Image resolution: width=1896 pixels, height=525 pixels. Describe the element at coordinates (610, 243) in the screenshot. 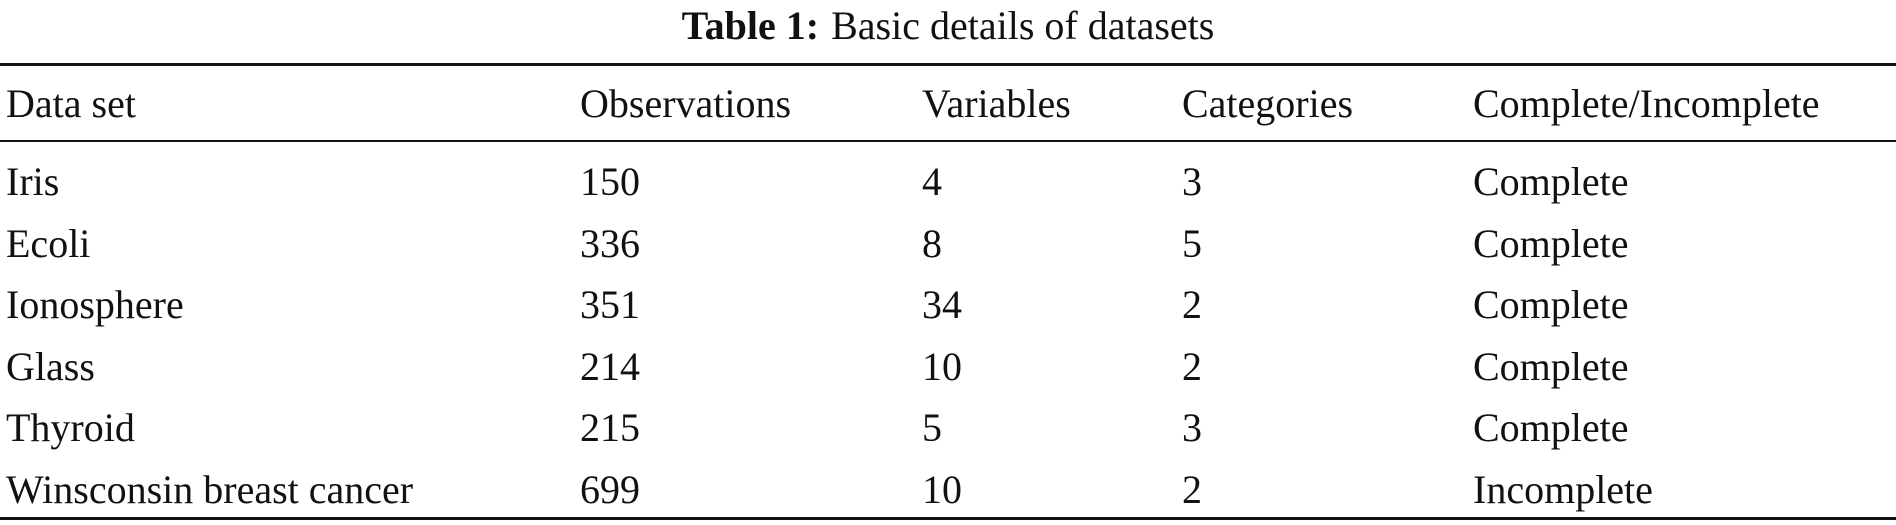

I see `table-cell: 336` at that location.